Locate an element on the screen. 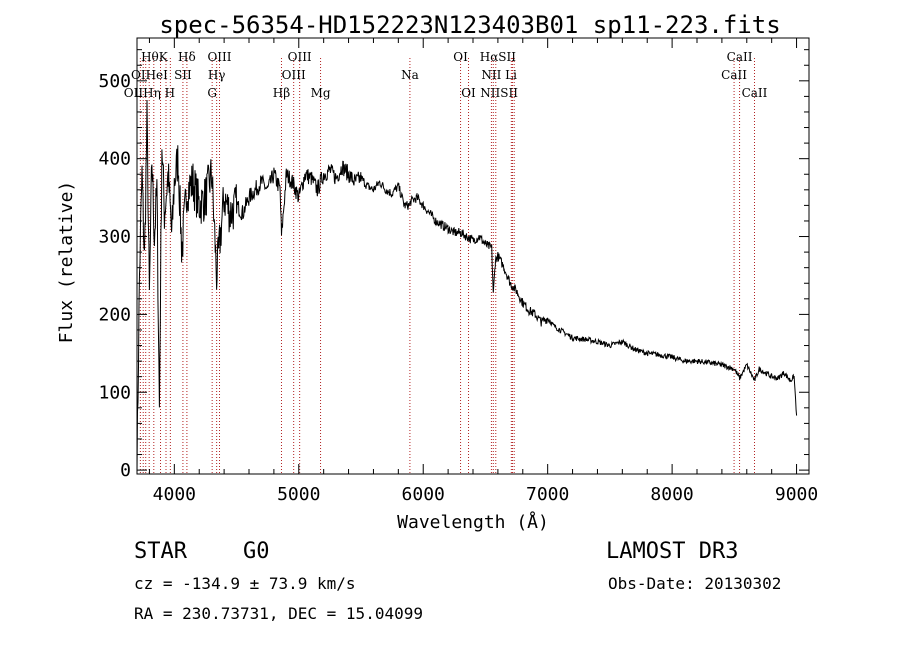 The height and width of the screenshot is (649, 900). observation-date: Obs-Date: 20130302 is located at coordinates (695, 583).